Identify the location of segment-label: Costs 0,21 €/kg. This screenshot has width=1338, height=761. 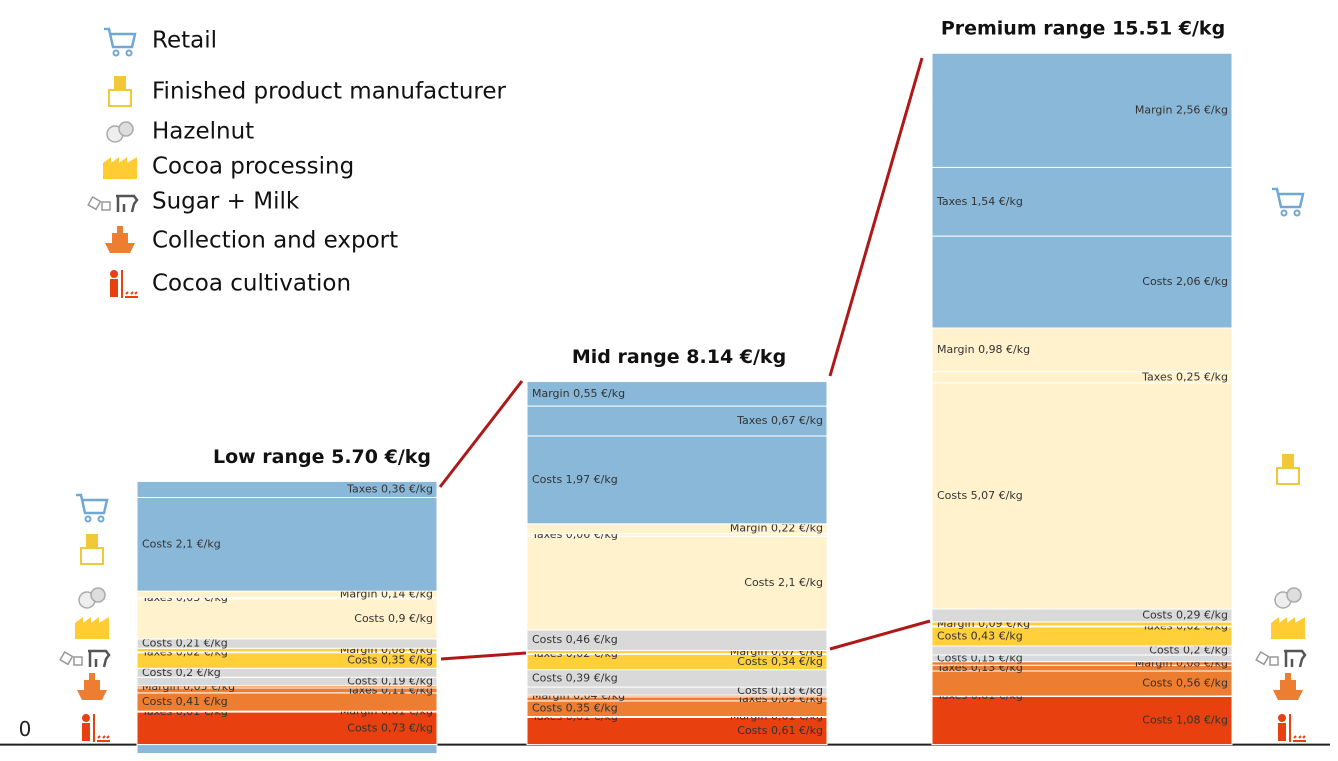
(185, 643).